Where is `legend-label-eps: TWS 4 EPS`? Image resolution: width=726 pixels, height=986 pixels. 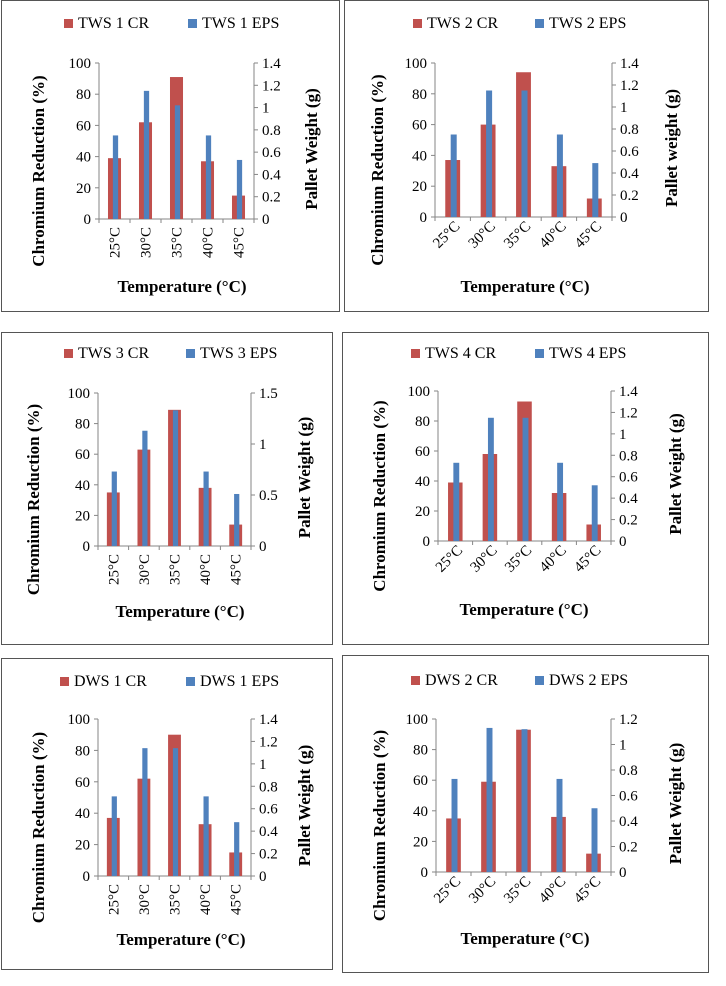 legend-label-eps: TWS 4 EPS is located at coordinates (587, 353).